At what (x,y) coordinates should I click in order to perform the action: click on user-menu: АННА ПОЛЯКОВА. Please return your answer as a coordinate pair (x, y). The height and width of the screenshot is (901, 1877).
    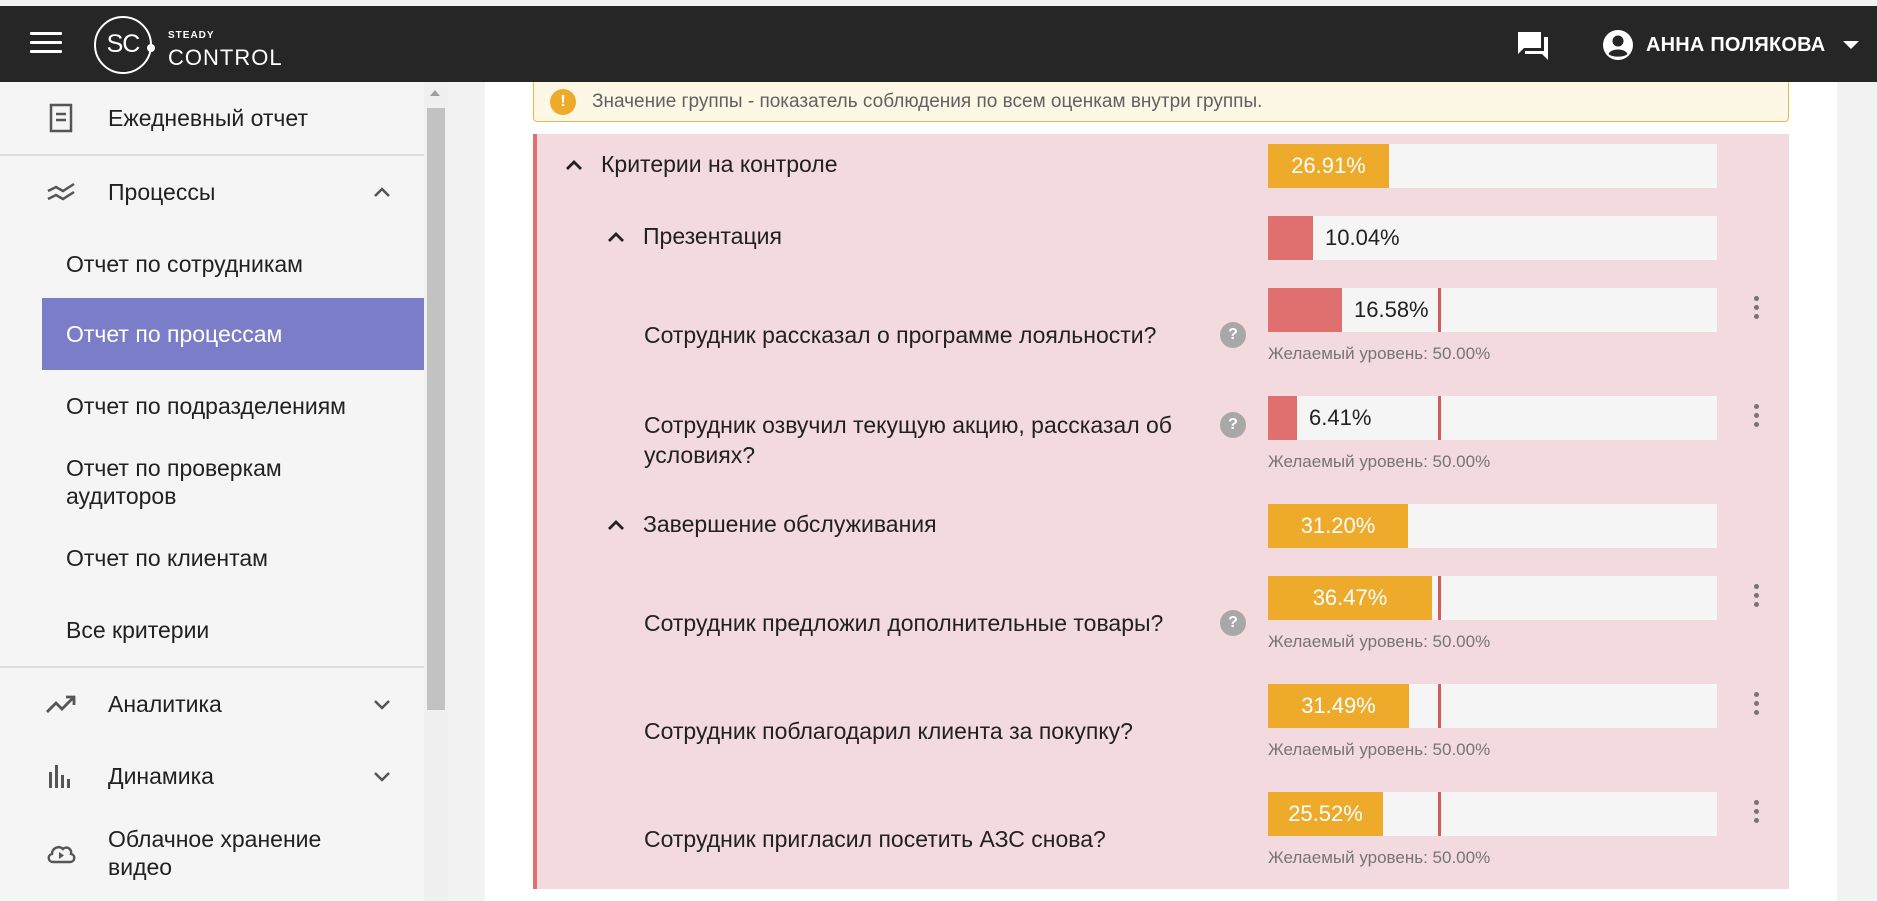
    Looking at the image, I should click on (1731, 45).